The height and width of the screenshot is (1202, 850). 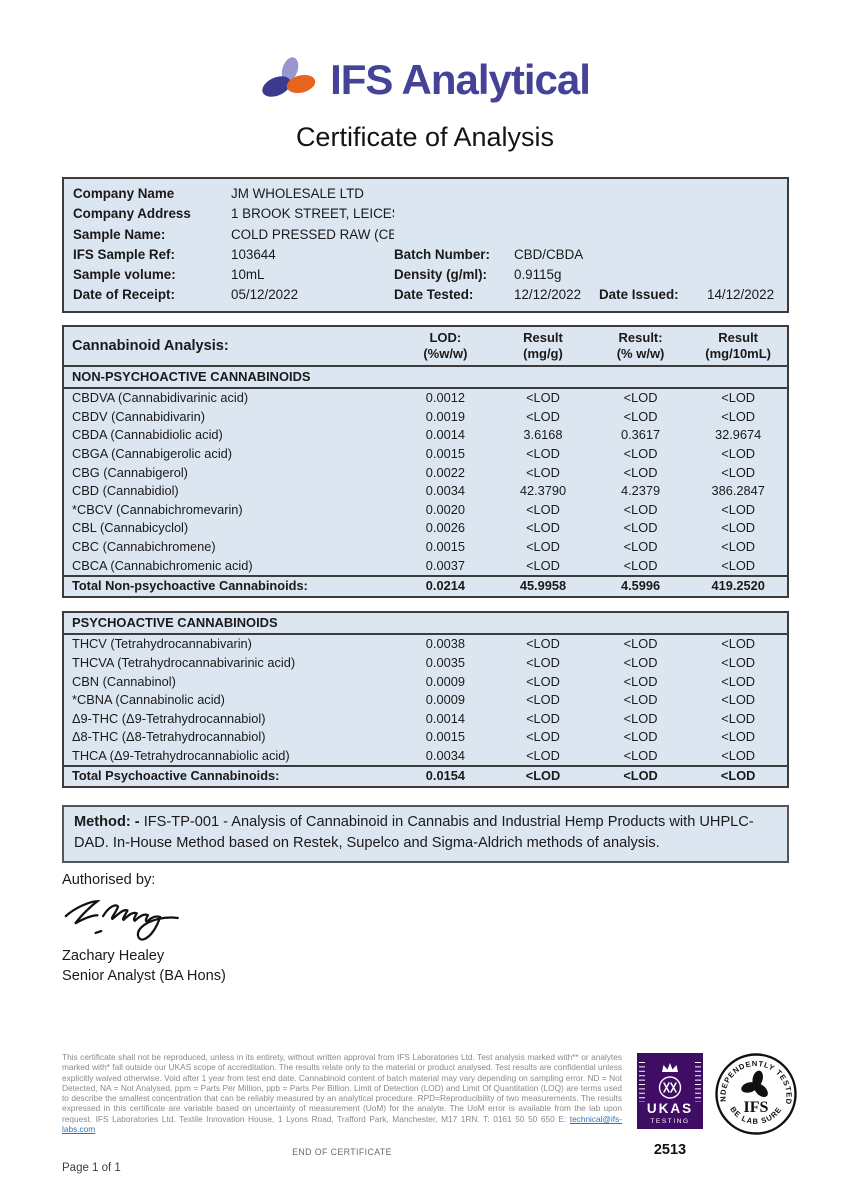 I want to click on analysis-title: Cannabinoid Analysis:, so click(x=150, y=345).